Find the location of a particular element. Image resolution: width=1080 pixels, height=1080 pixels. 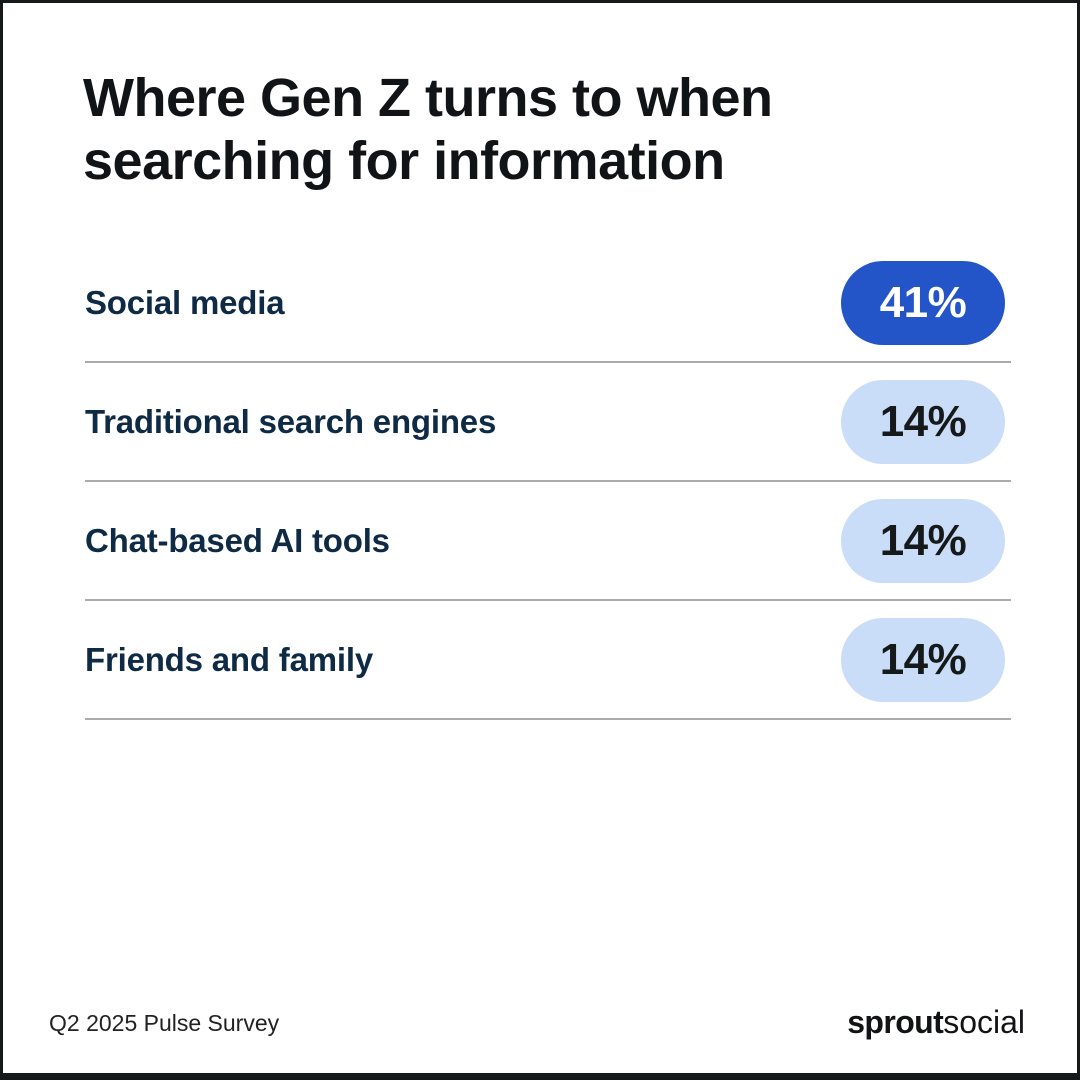

page-title-line-1: Where Gen Z turns to when is located at coordinates (428, 98).